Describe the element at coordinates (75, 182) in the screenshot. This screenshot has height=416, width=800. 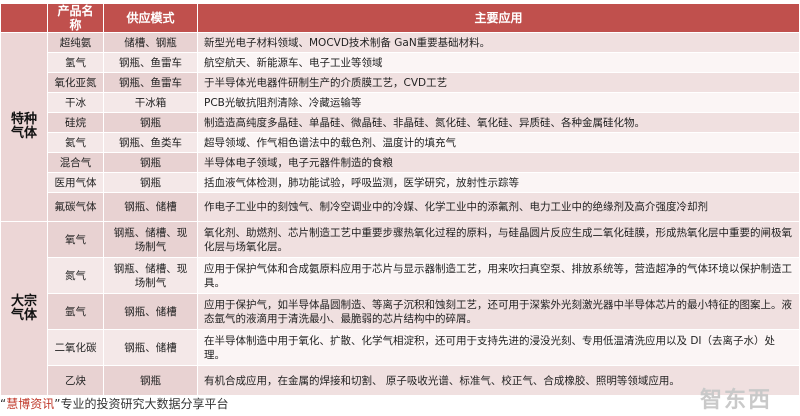
I see `product-name-cell: 医用气体` at that location.